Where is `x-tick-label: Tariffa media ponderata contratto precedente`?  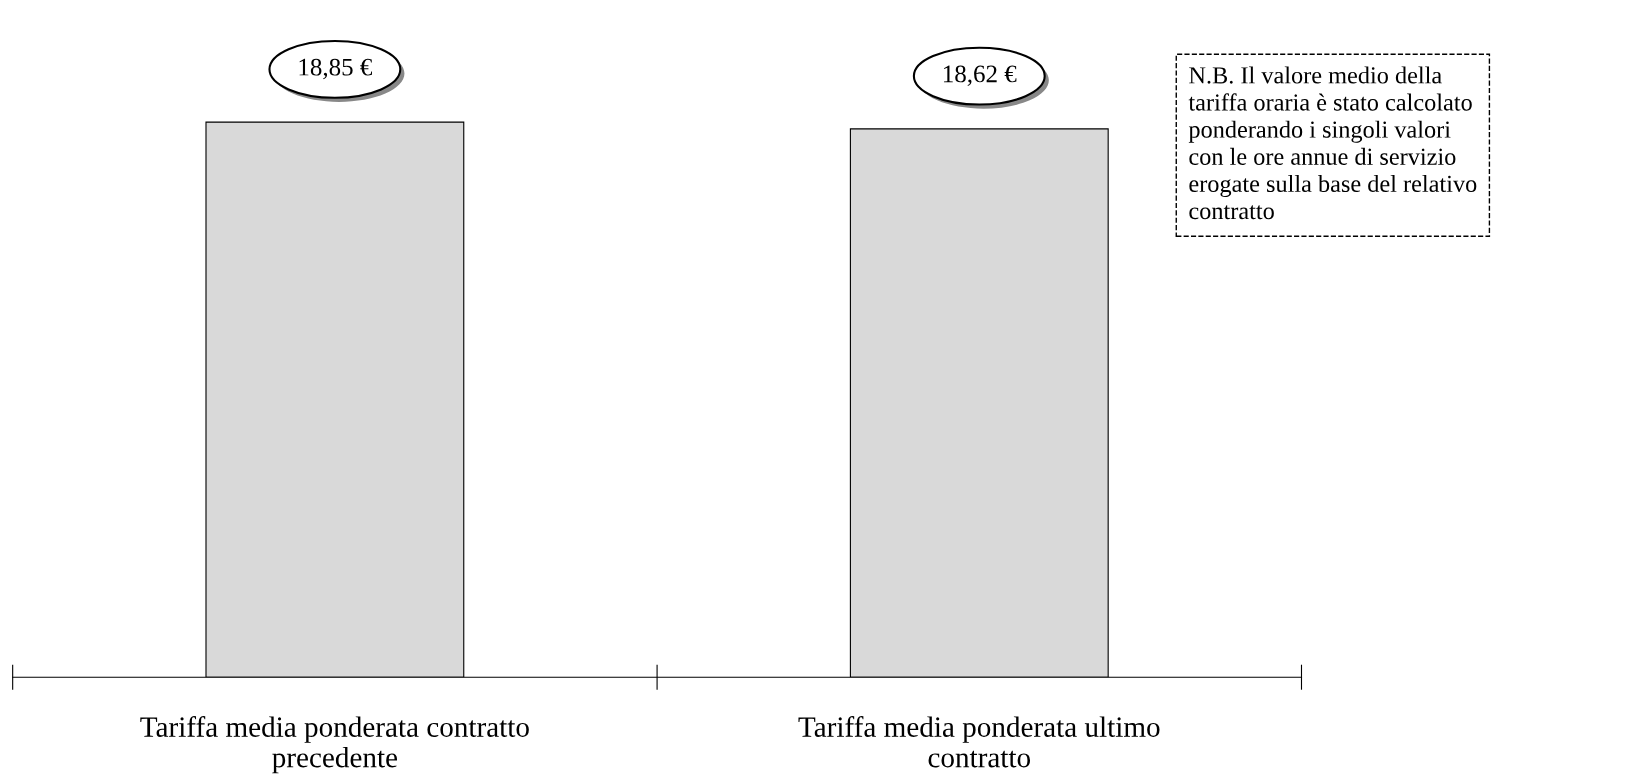 x-tick-label: Tariffa media ponderata contratto precedente is located at coordinates (334, 745).